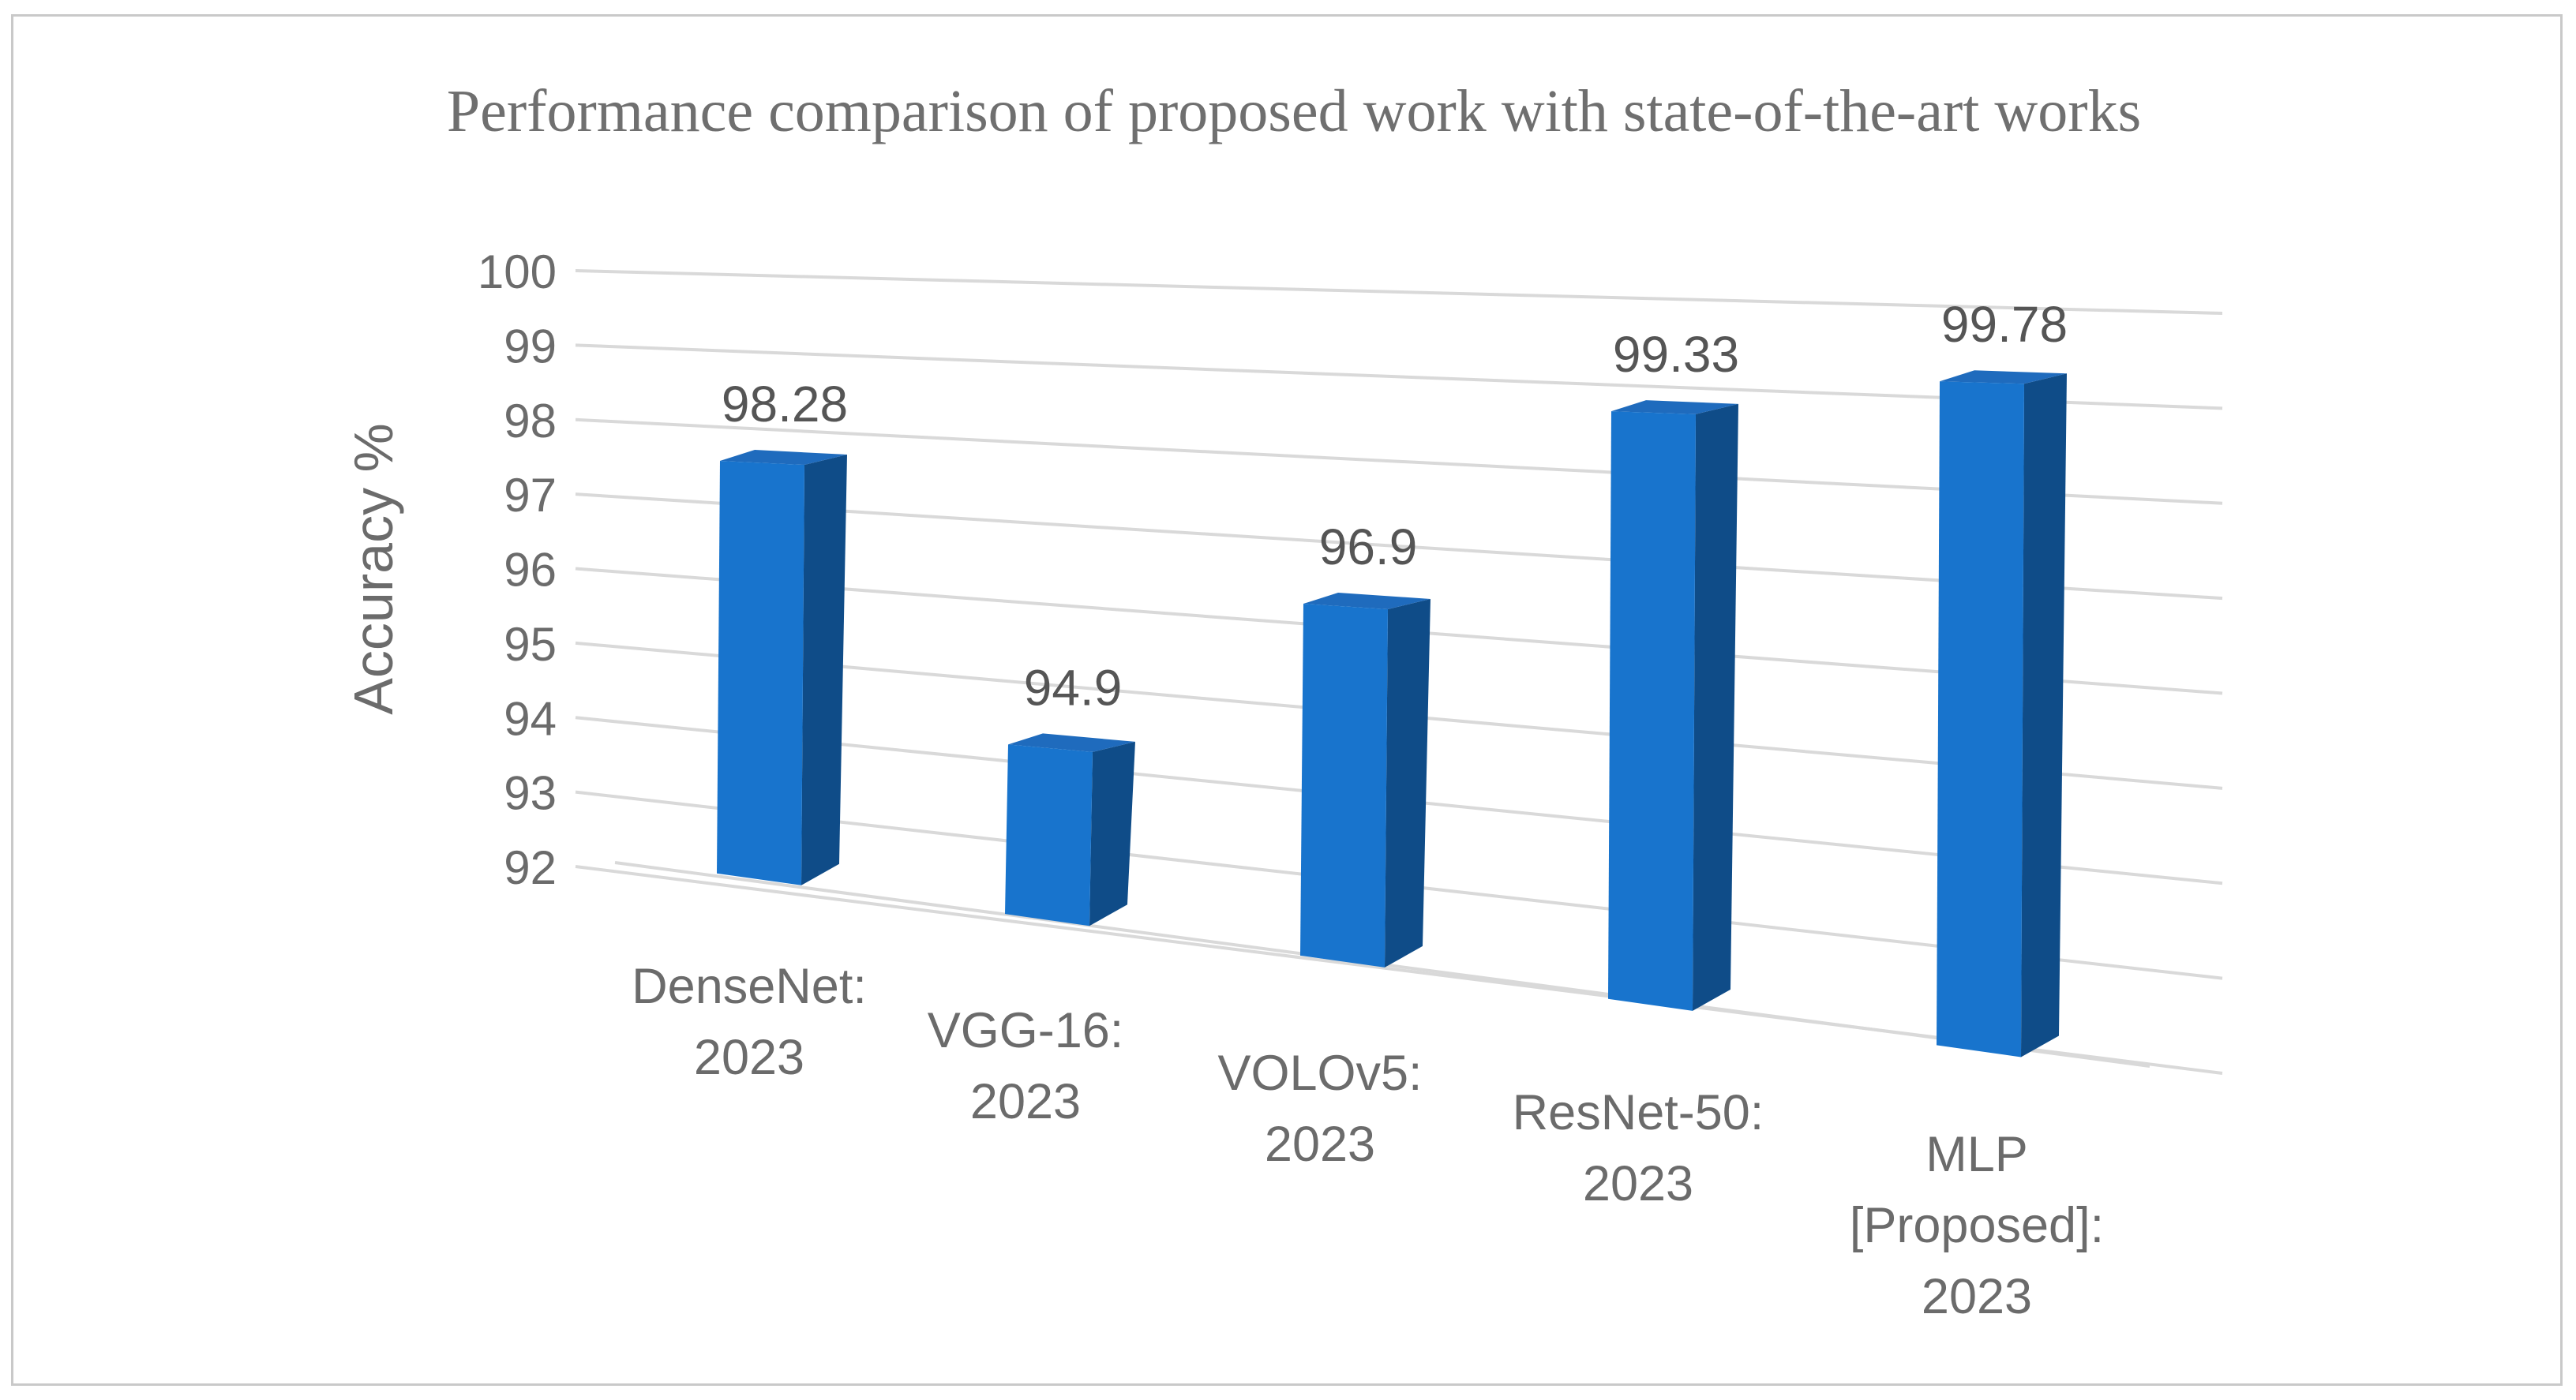  Describe the element at coordinates (530, 421) in the screenshot. I see `y-tick-label: 98` at that location.